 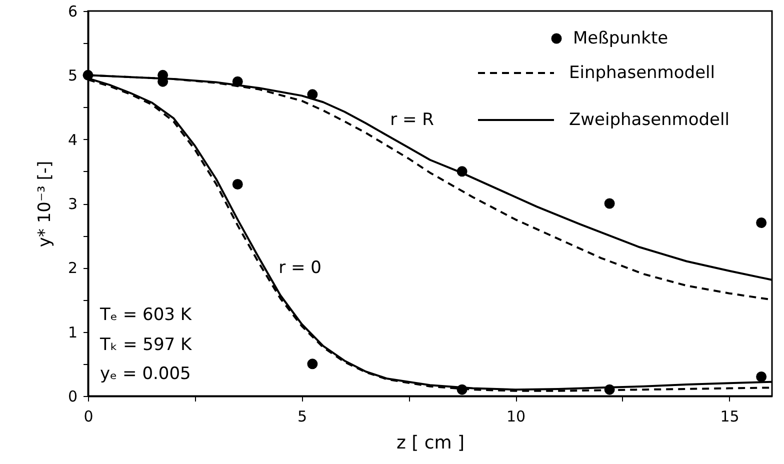 What do you see at coordinates (73, 204) in the screenshot?
I see `y-tick-label: 3` at bounding box center [73, 204].